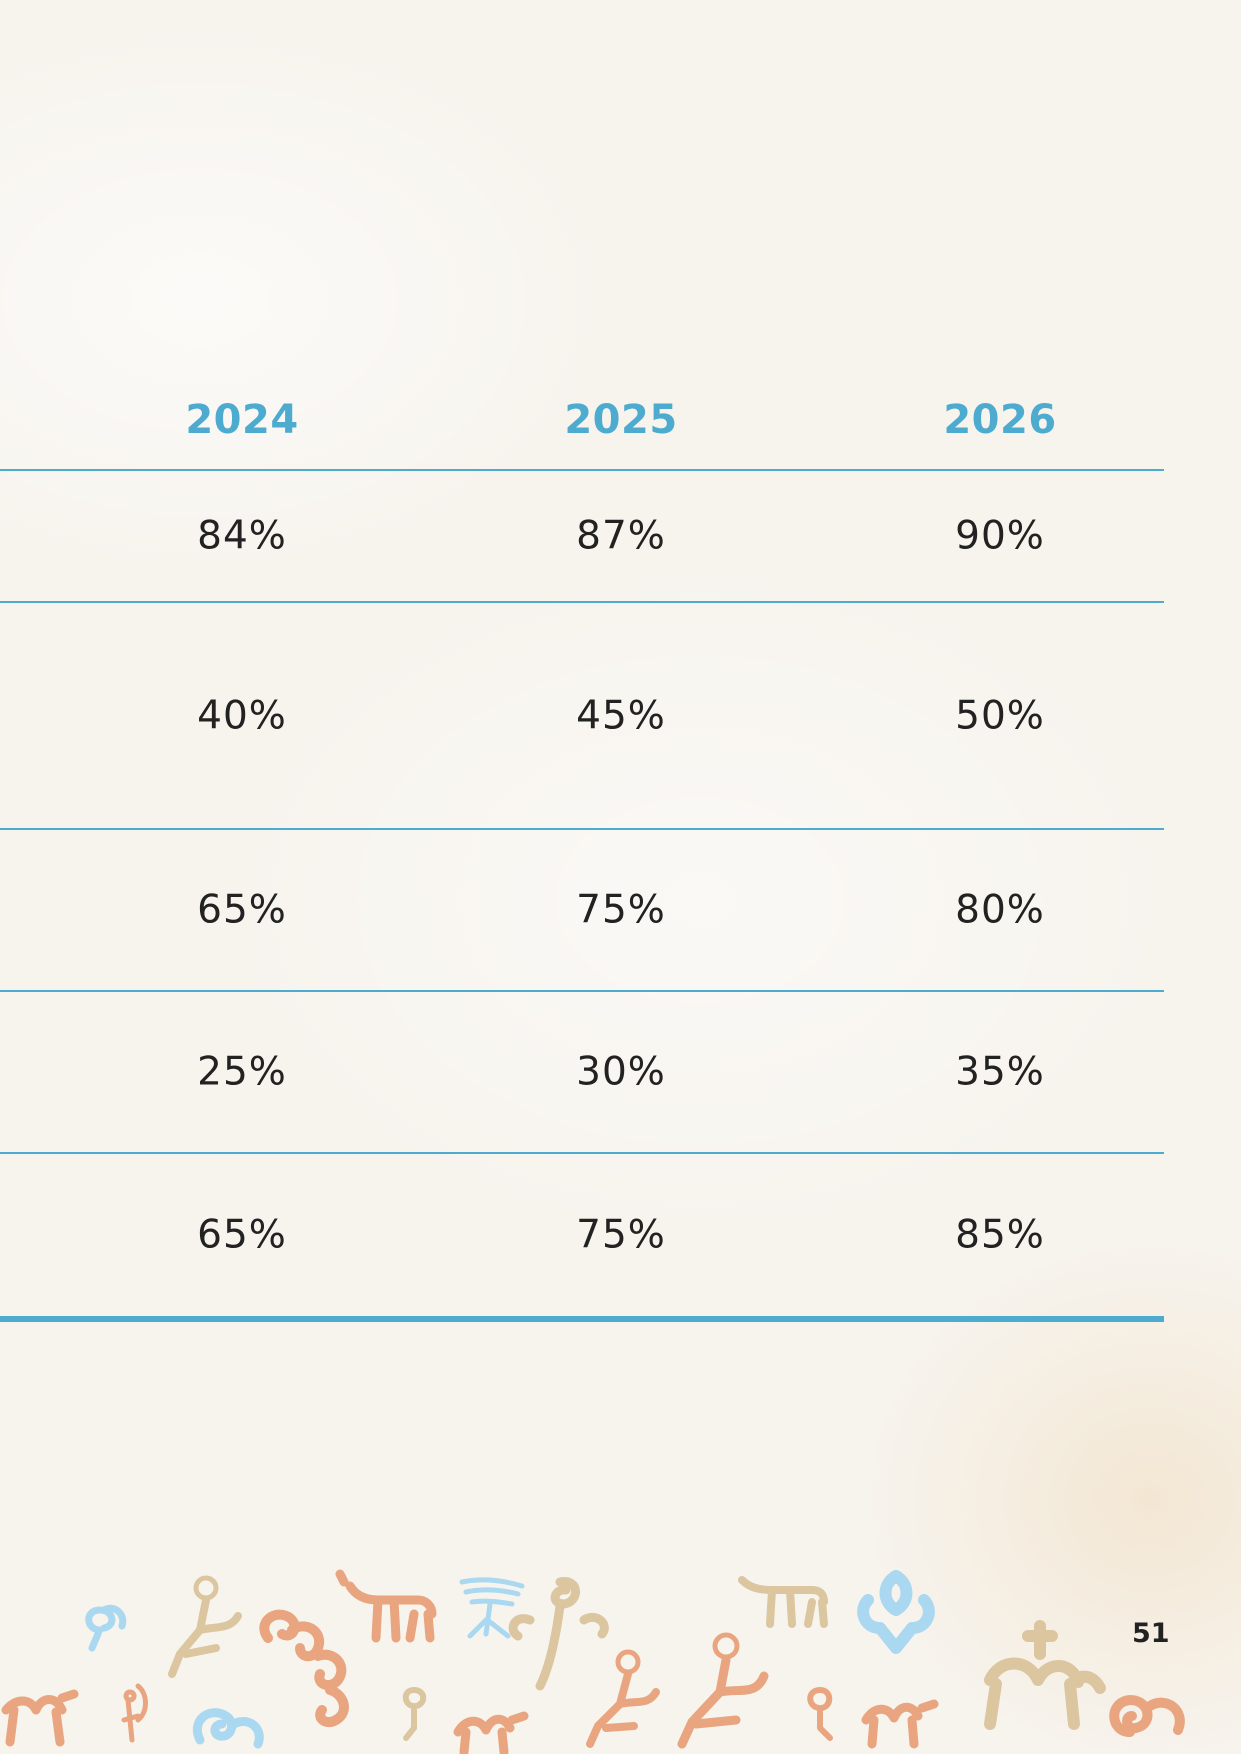 The height and width of the screenshot is (1754, 1241). I want to click on table-cell: 35%, so click(1000, 1072).